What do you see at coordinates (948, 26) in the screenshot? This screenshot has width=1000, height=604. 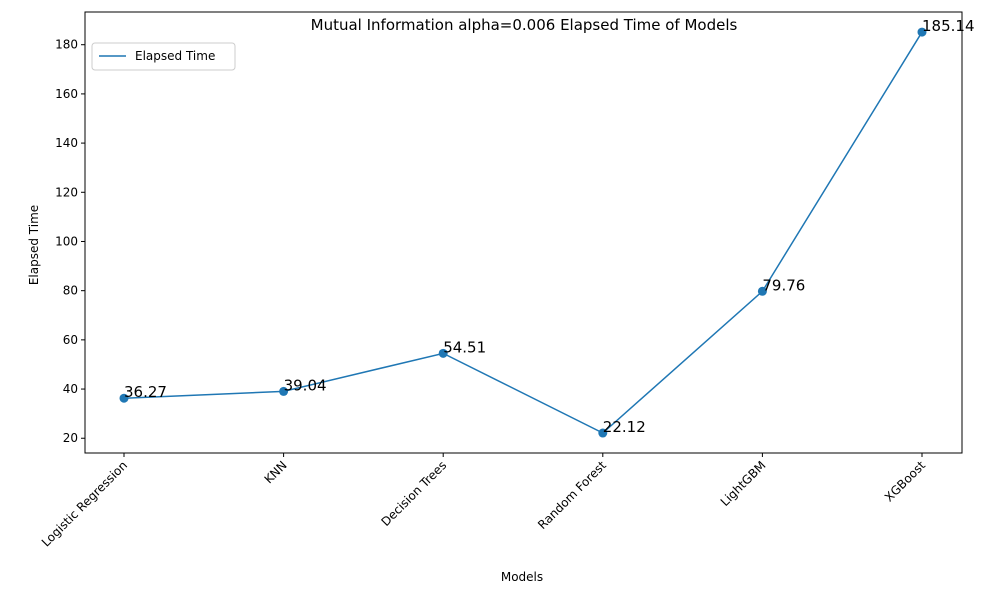 I see `data-label: 185.14` at bounding box center [948, 26].